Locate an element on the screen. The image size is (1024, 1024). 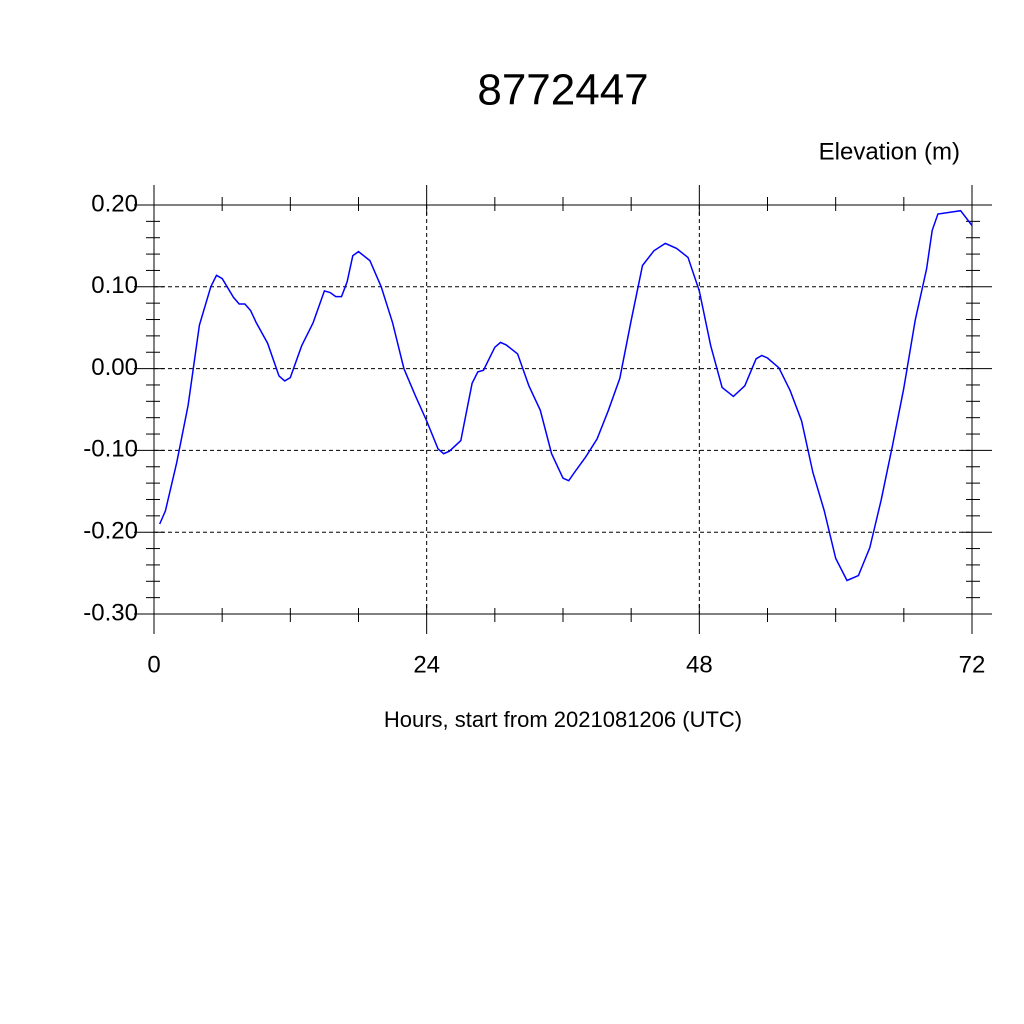
x-tick-label: 48 is located at coordinates (699, 664).